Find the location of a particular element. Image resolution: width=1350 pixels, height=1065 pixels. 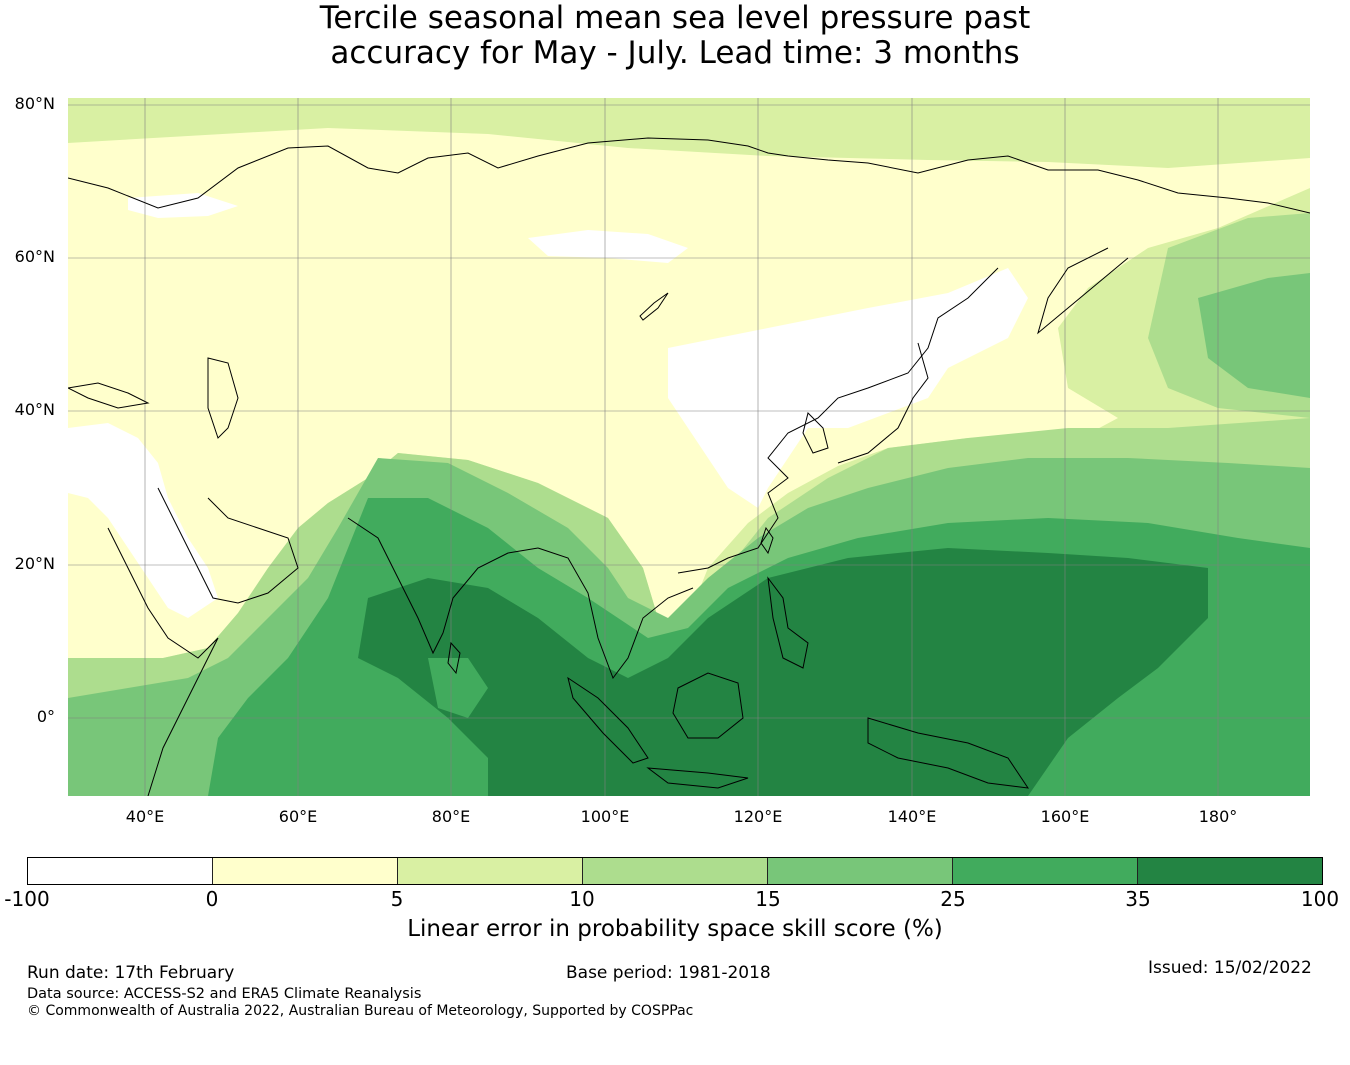

coastline-srilanka is located at coordinates (454, 658).